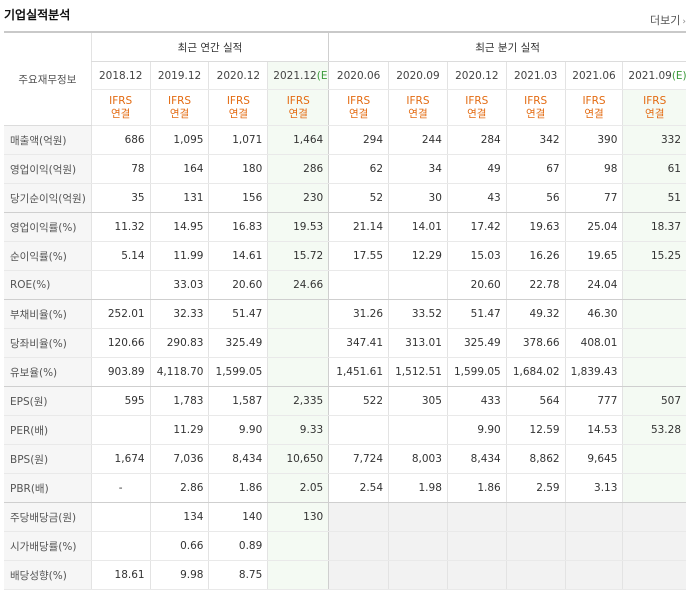 The height and width of the screenshot is (595, 695). Describe the element at coordinates (48, 140) in the screenshot. I see `row-label: 매출액(억원)` at that location.